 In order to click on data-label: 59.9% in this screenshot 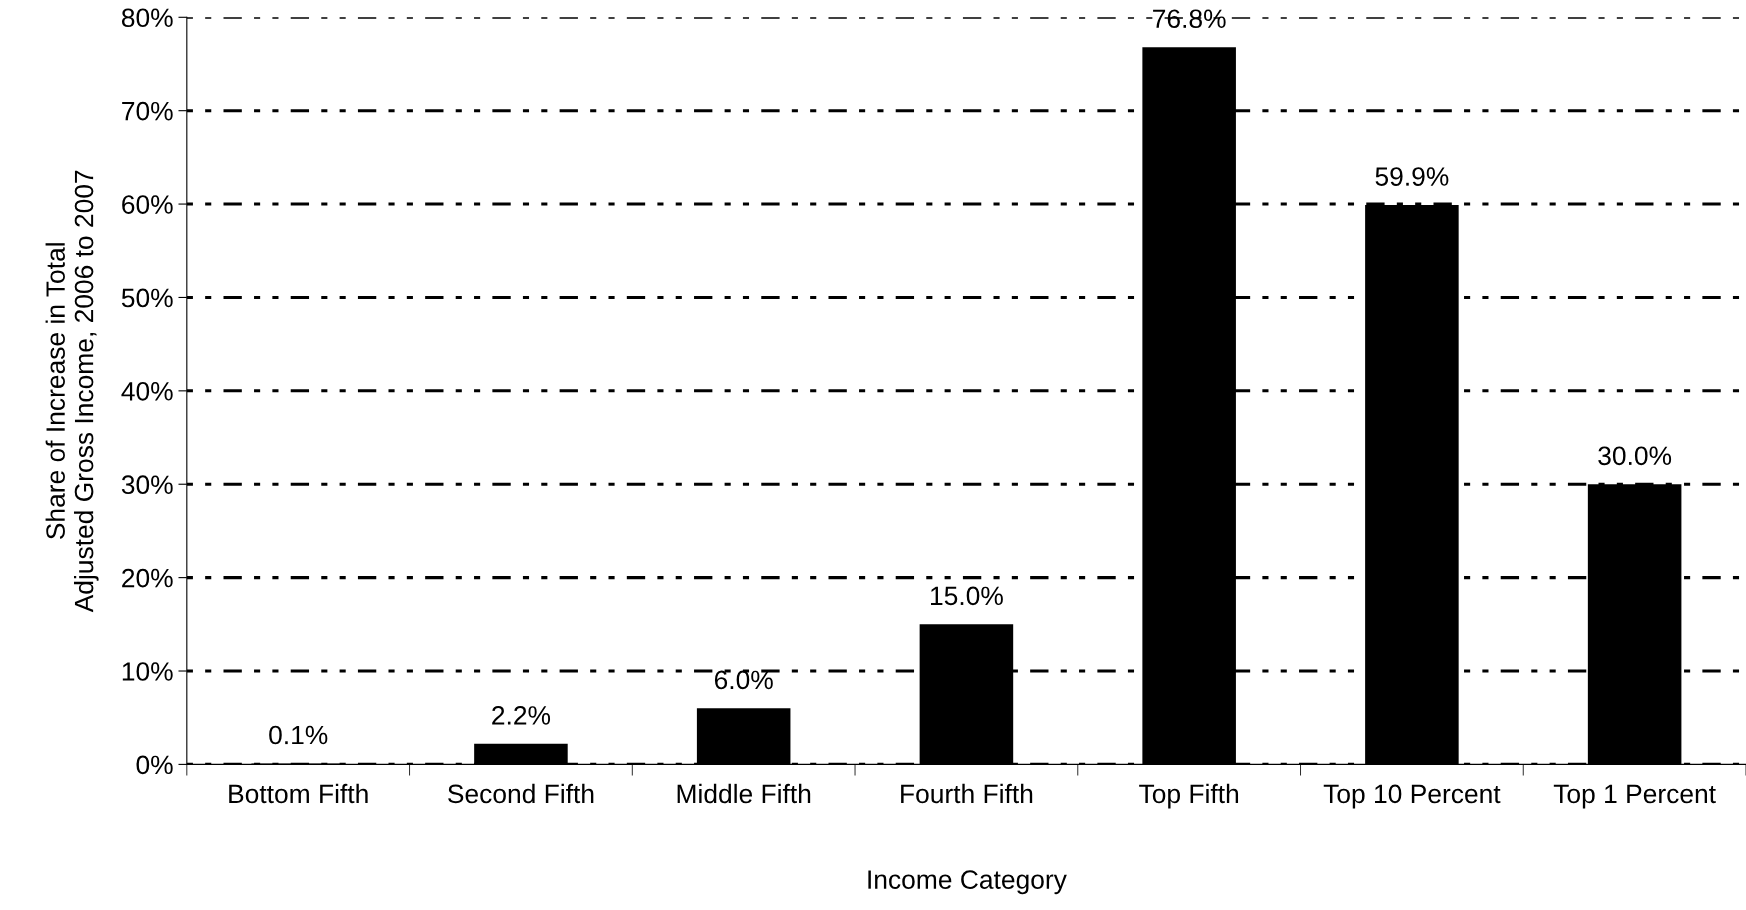, I will do `click(1412, 176)`.